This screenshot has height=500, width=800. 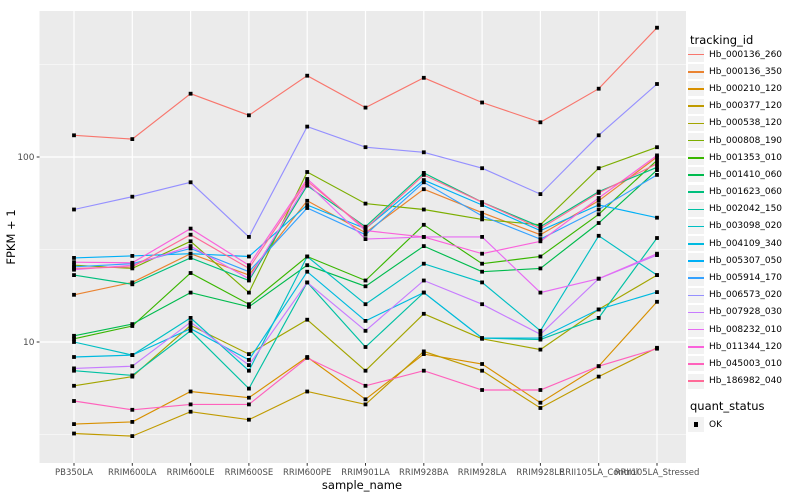 I want to click on legend-item-label: Hb_000538_120, so click(x=746, y=123).